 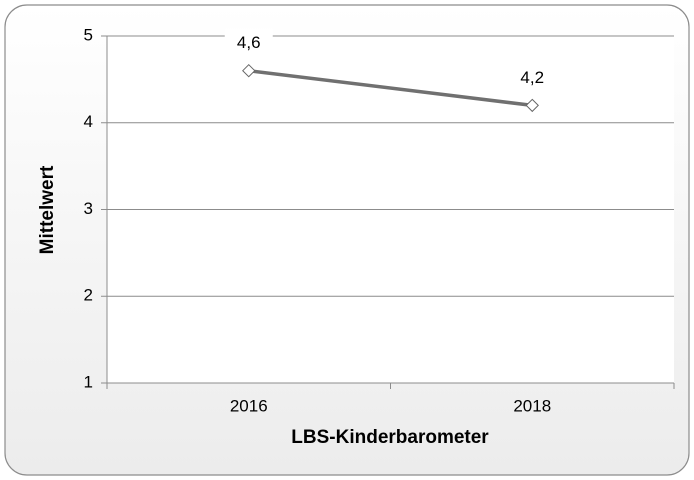 What do you see at coordinates (88, 34) in the screenshot?
I see `y-tick-label: 5` at bounding box center [88, 34].